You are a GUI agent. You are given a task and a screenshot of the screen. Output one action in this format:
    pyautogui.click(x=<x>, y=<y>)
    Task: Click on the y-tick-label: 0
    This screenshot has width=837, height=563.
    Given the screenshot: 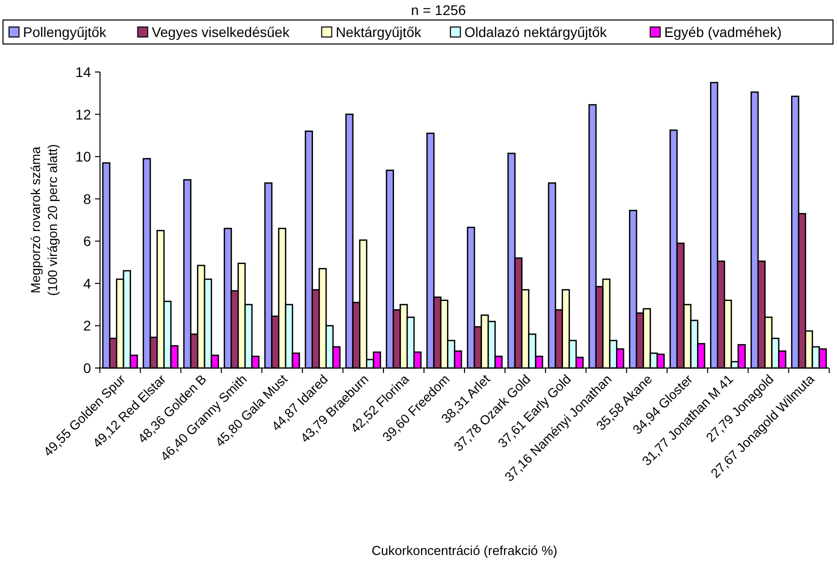 What is the action you would take?
    pyautogui.click(x=87, y=368)
    